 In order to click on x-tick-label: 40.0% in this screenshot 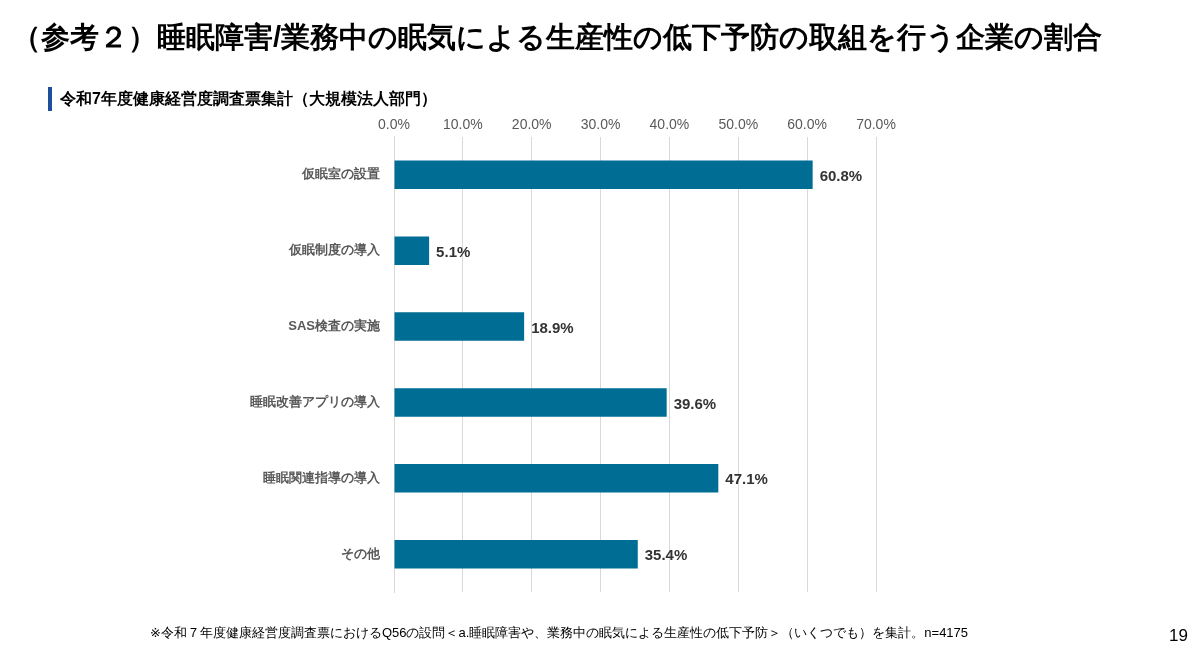, I will do `click(669, 124)`.